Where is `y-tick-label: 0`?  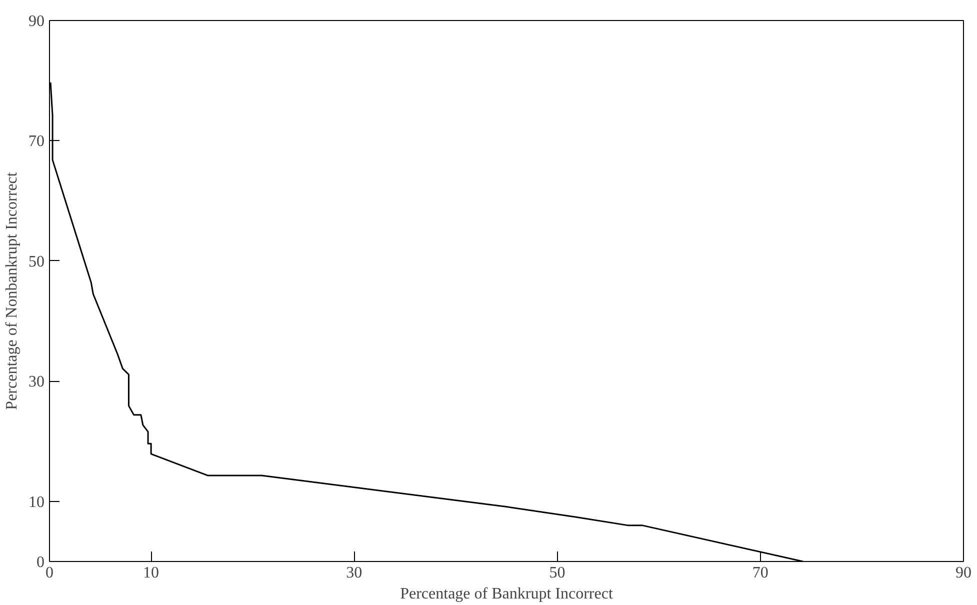 y-tick-label: 0 is located at coordinates (40, 562).